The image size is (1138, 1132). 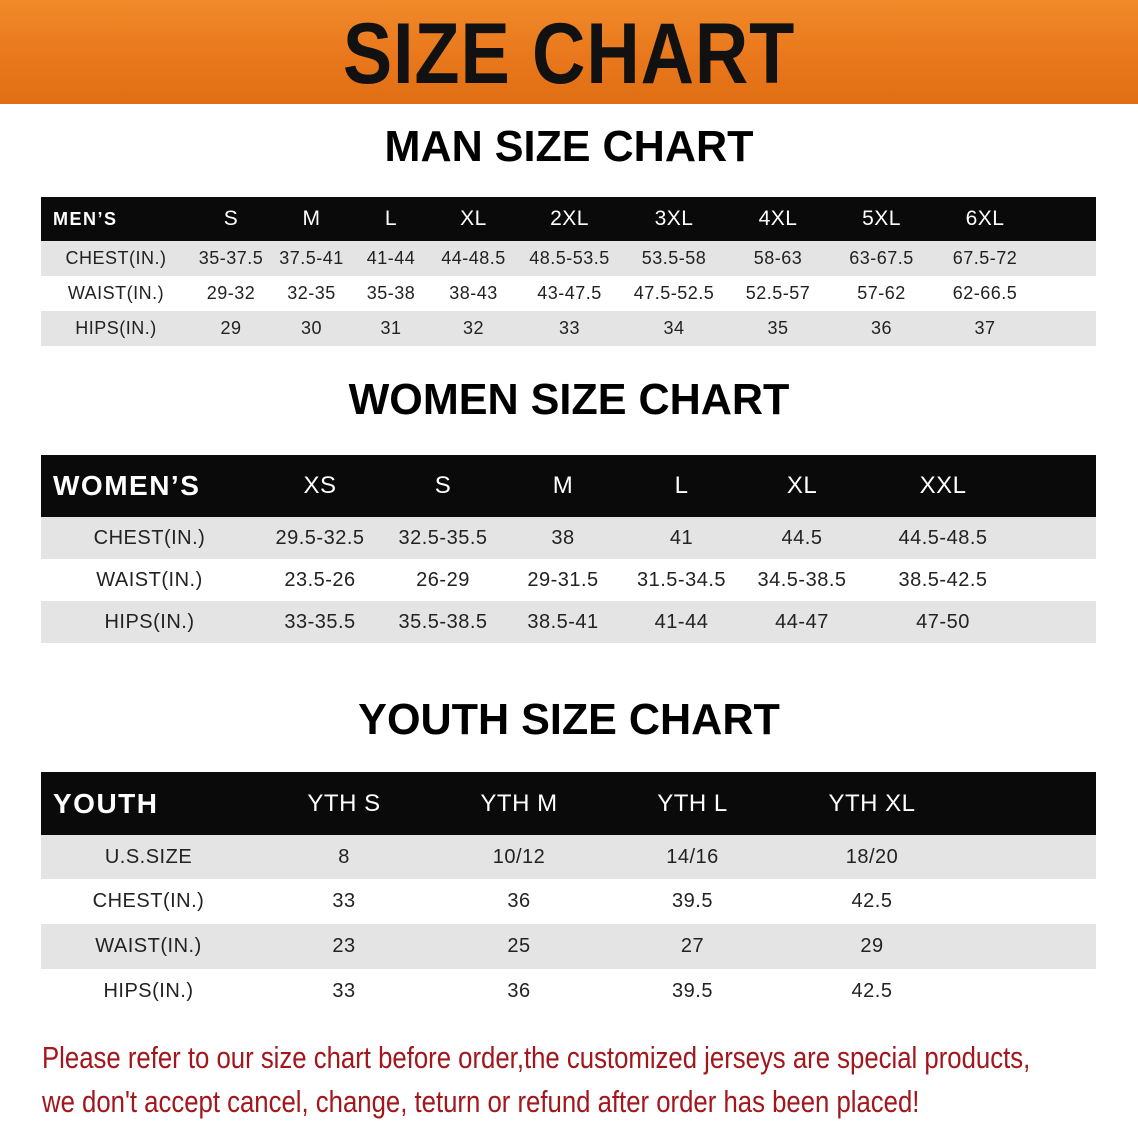 I want to click on table-cell: 32, so click(x=473, y=328).